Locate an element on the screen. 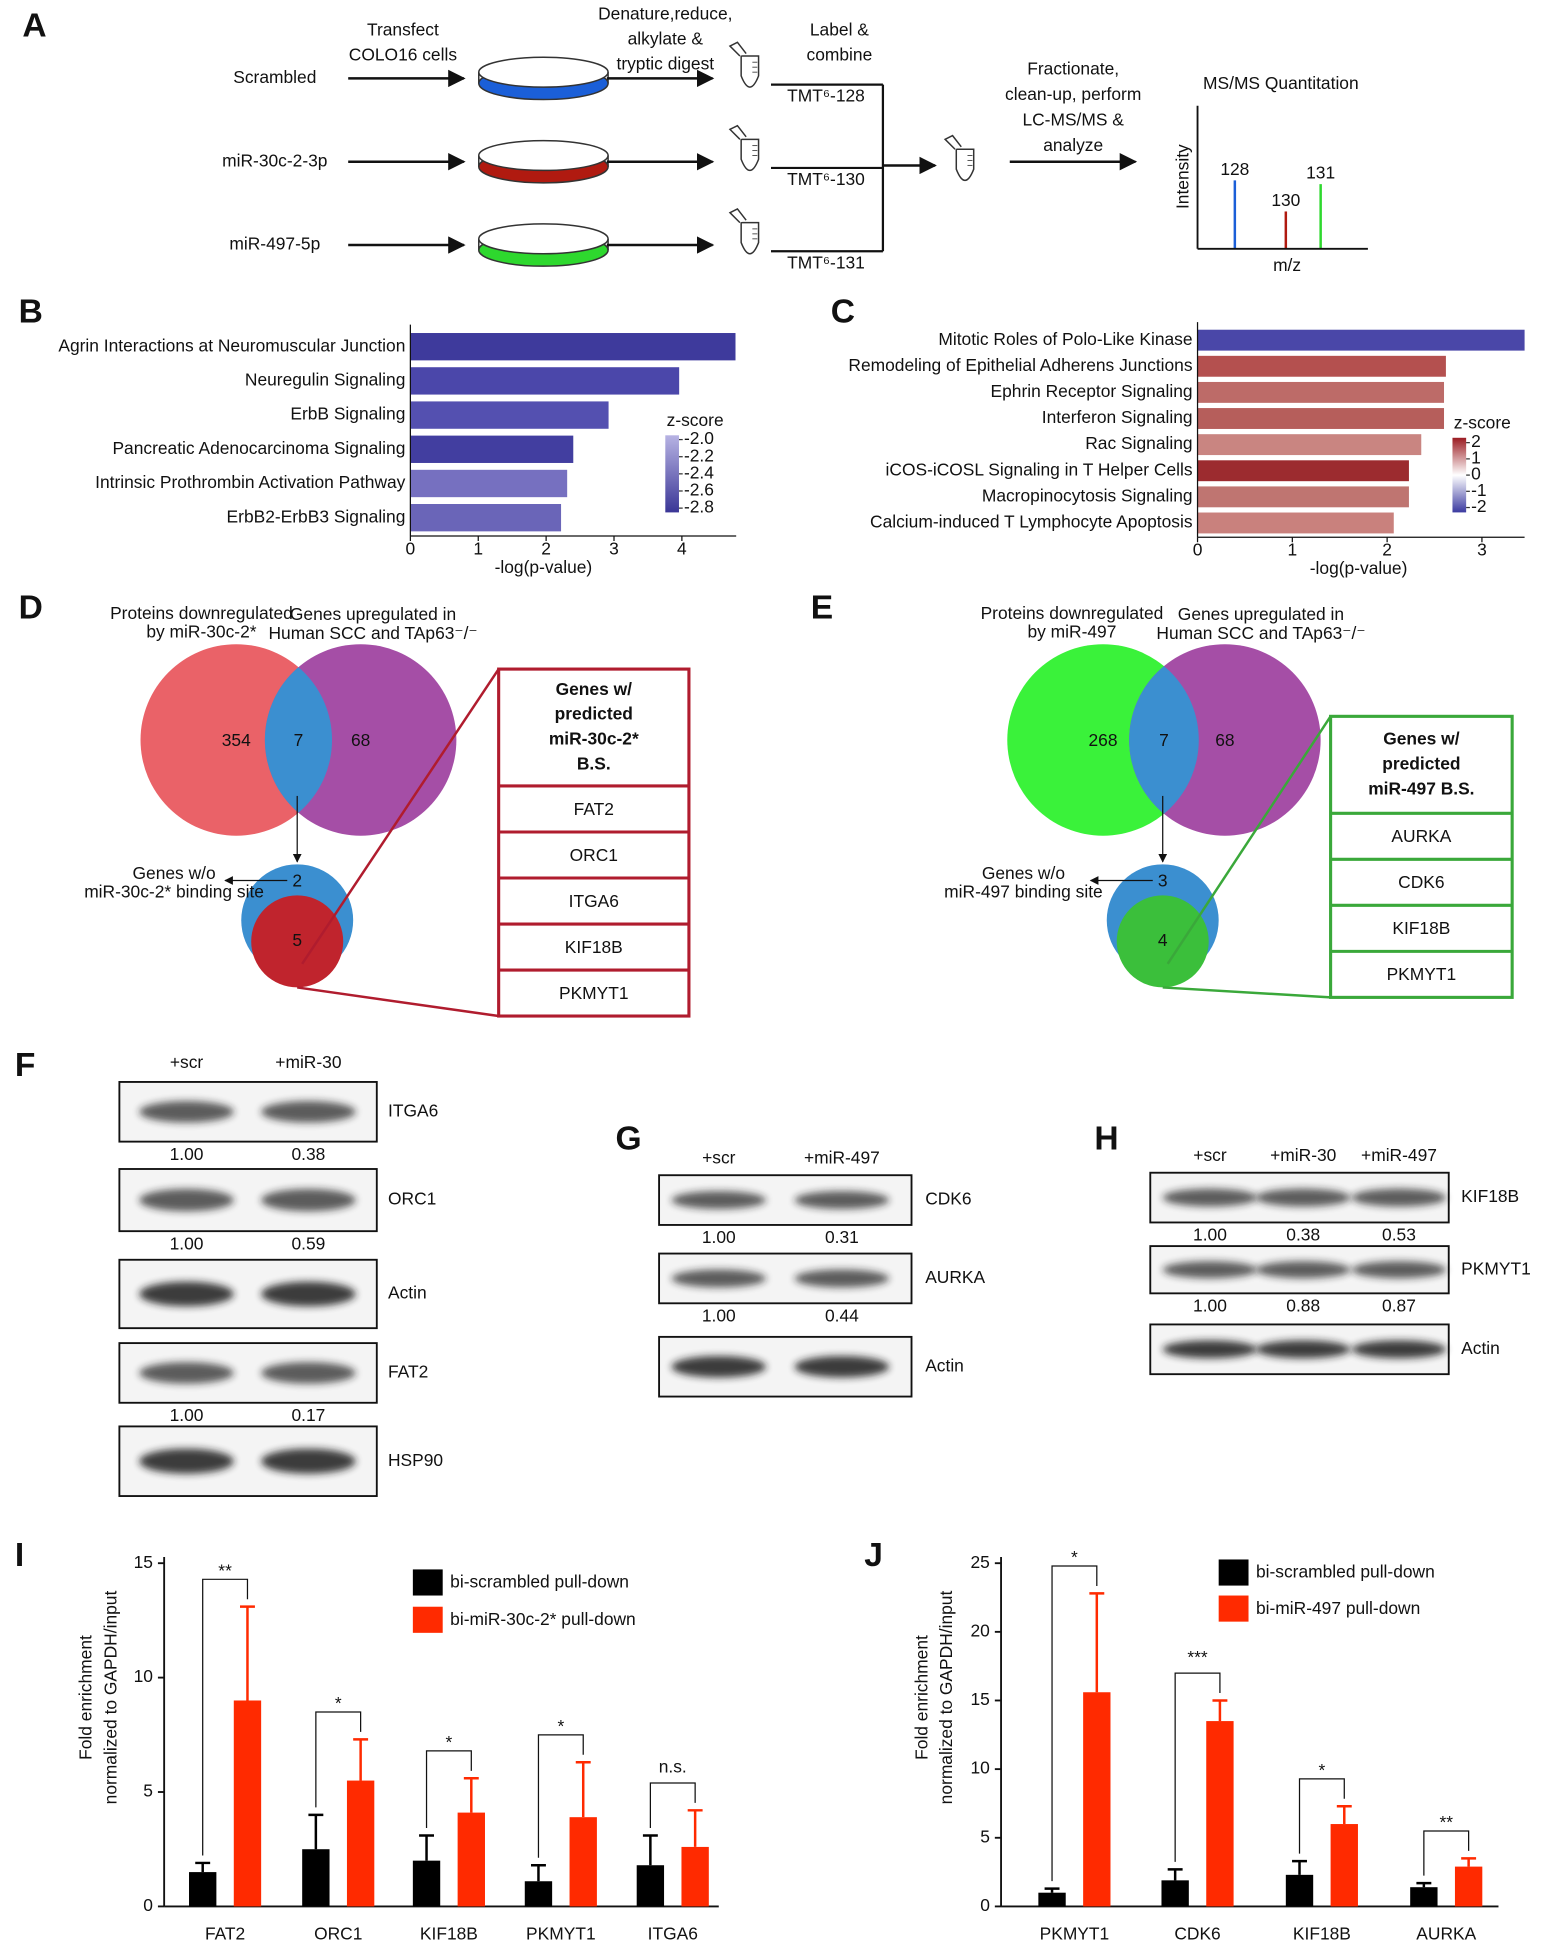  y-tick-label: 5 is located at coordinates (148, 1791).